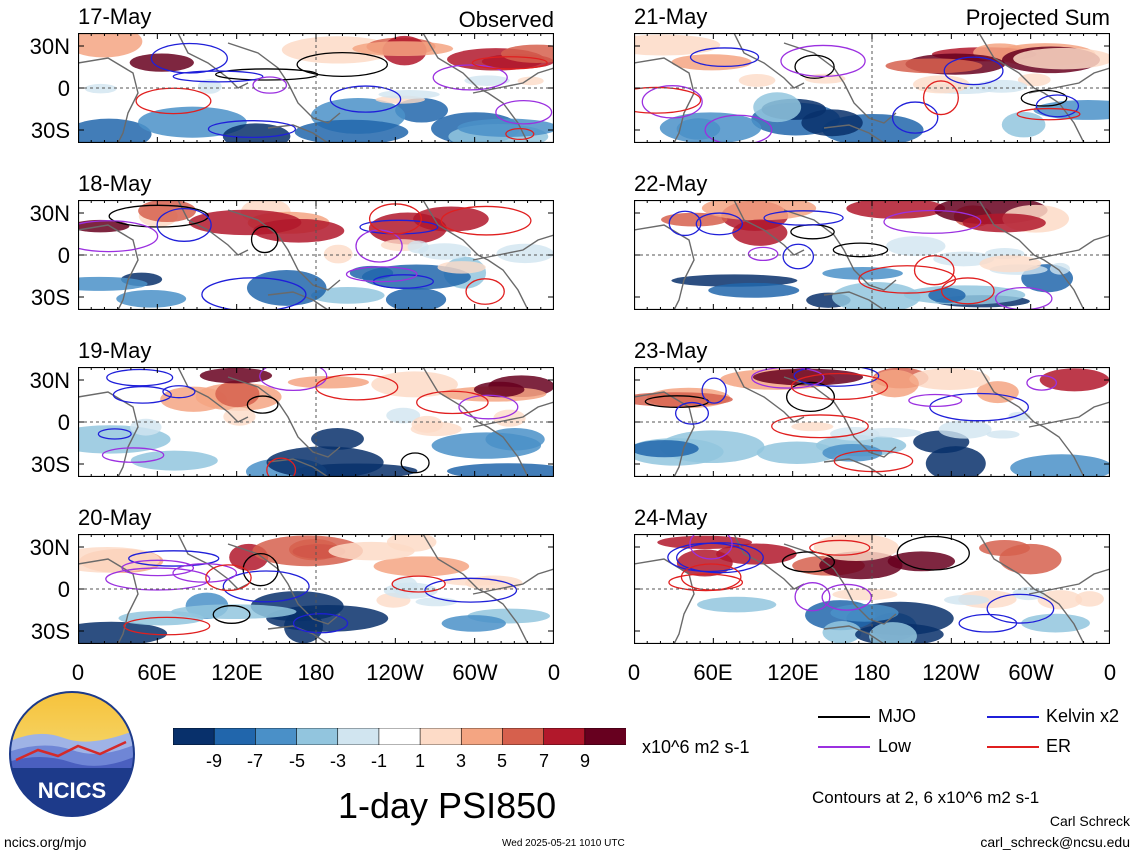 The image size is (1135, 856). Describe the element at coordinates (115, 517) in the screenshot. I see `panel-date: 20-May` at that location.